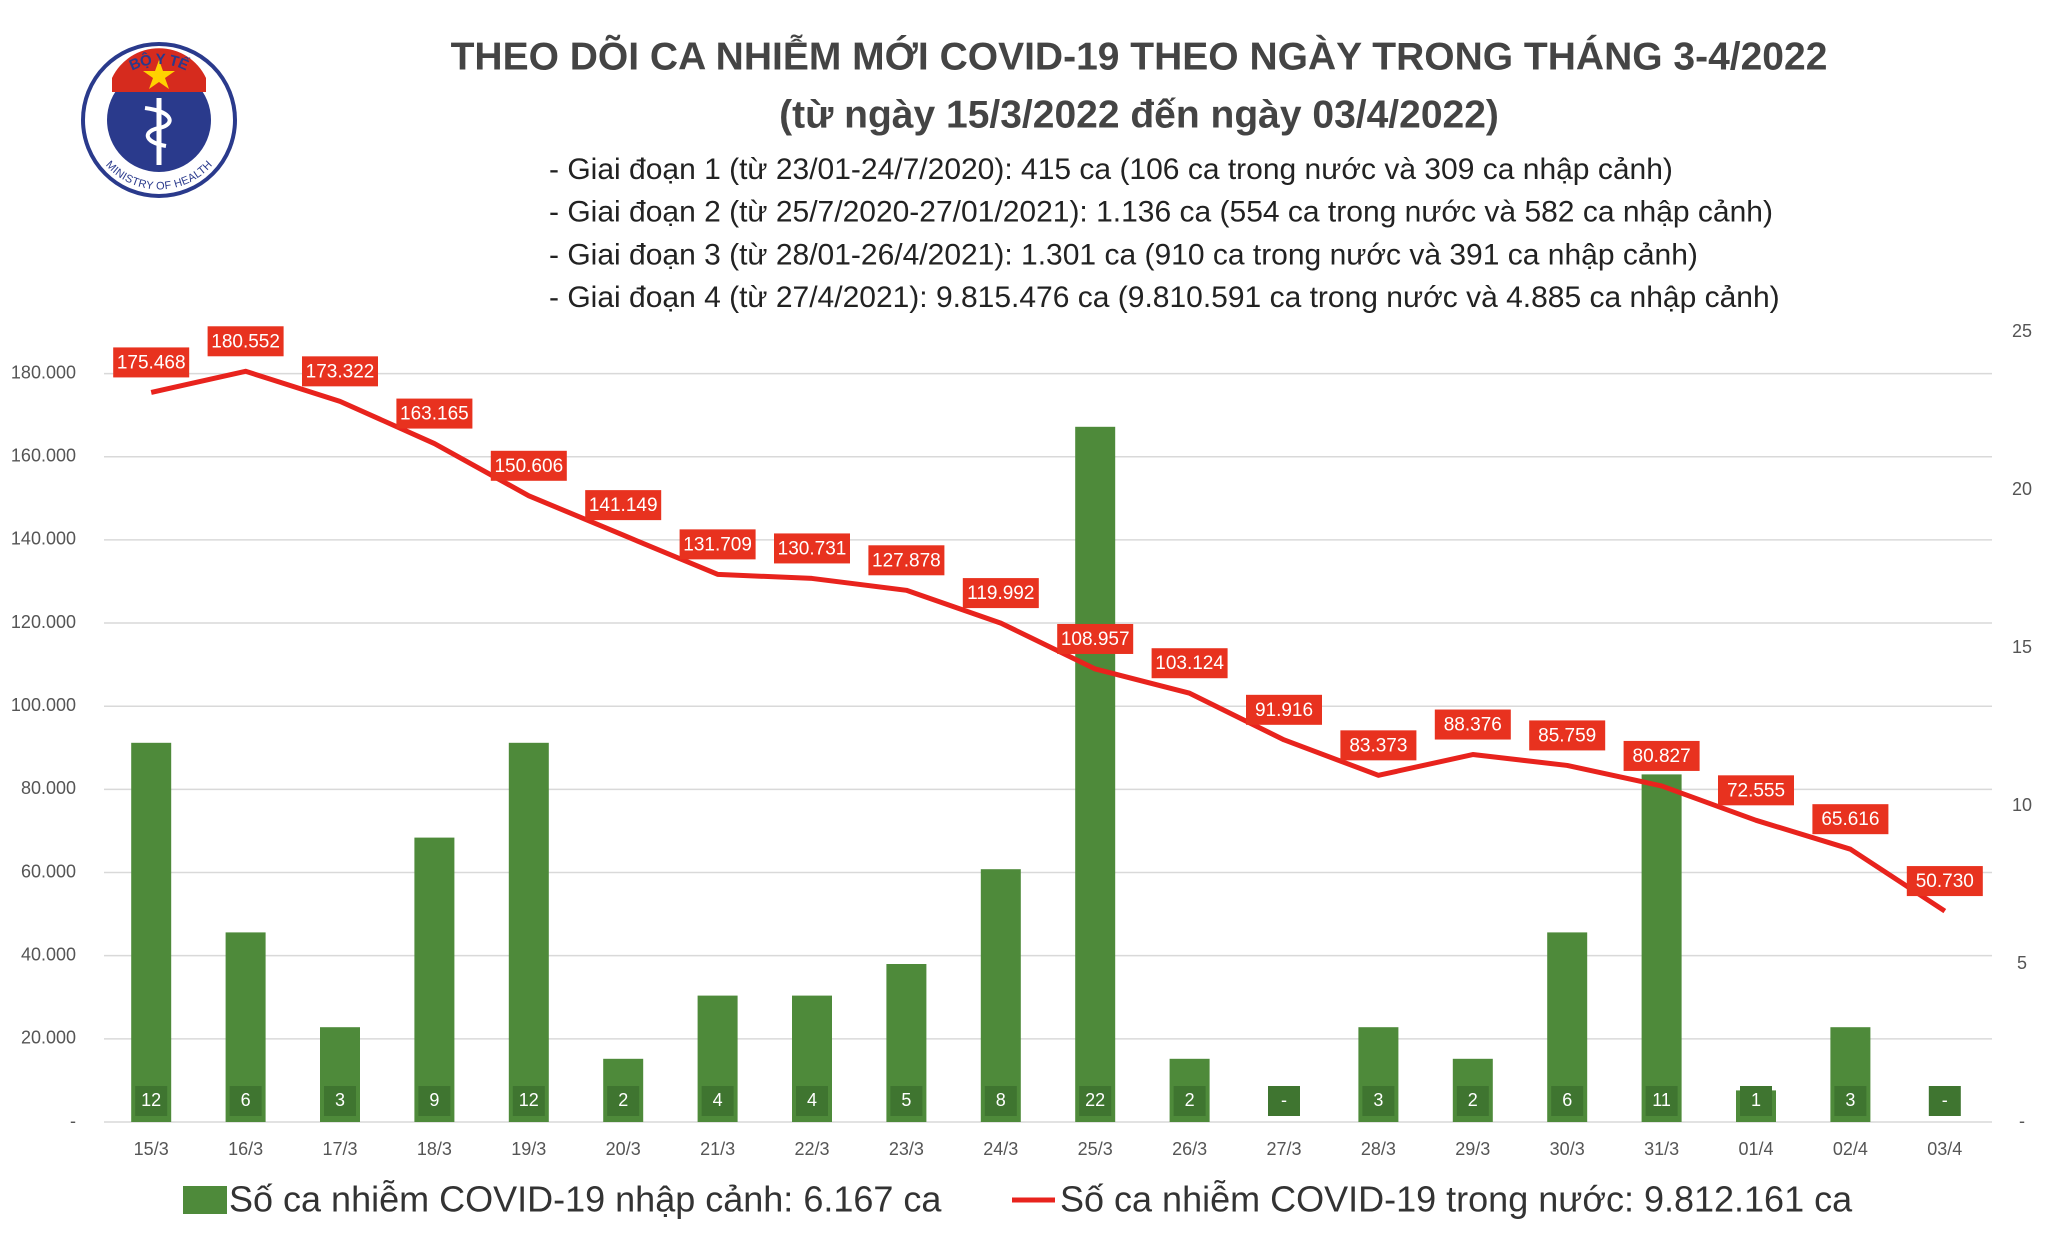  What do you see at coordinates (812, 548) in the screenshot?
I see `line-value-label: 130.731` at bounding box center [812, 548].